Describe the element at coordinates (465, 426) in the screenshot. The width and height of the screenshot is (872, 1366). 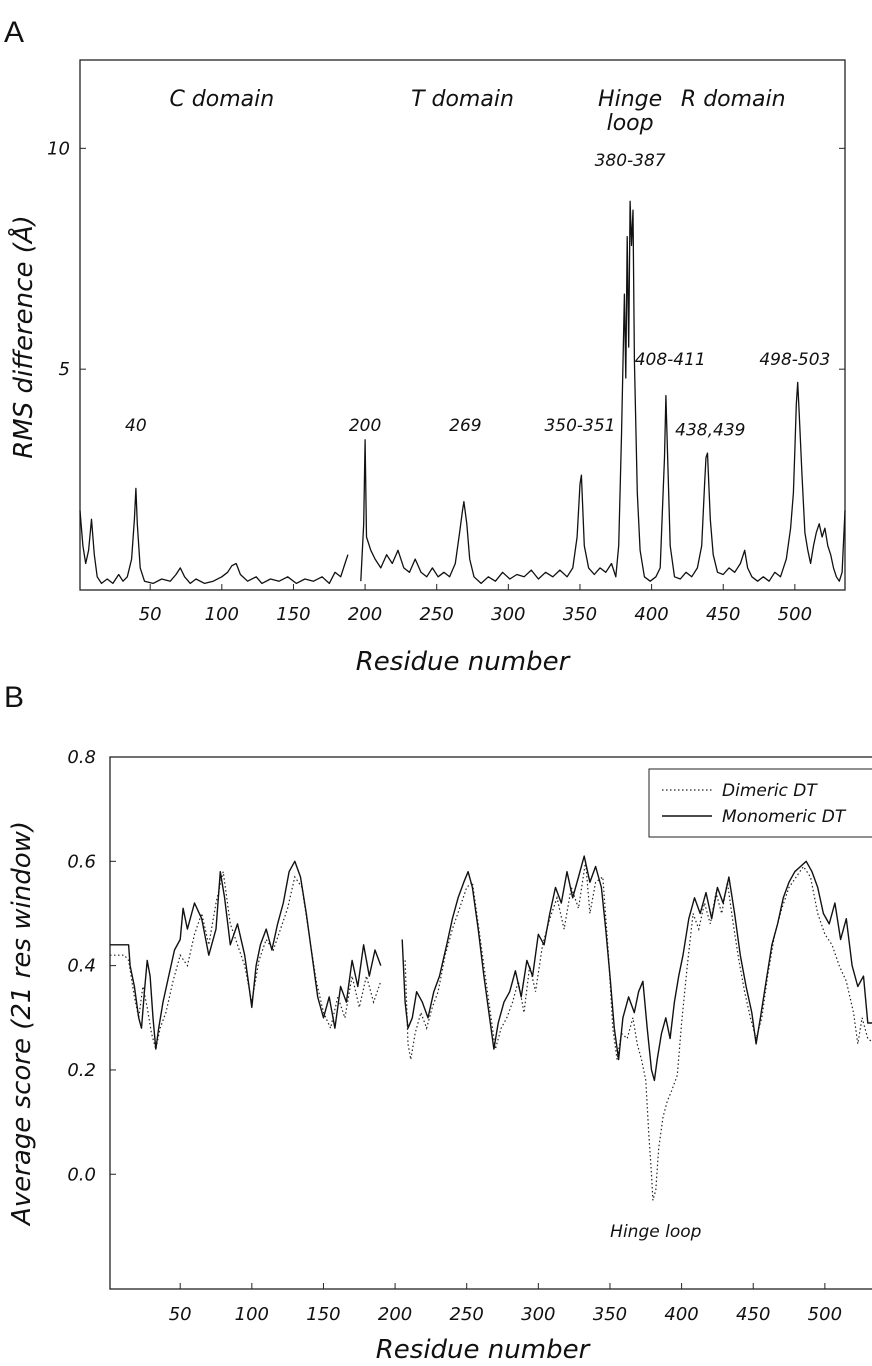
I see `a-peak-label: 269` at that location.